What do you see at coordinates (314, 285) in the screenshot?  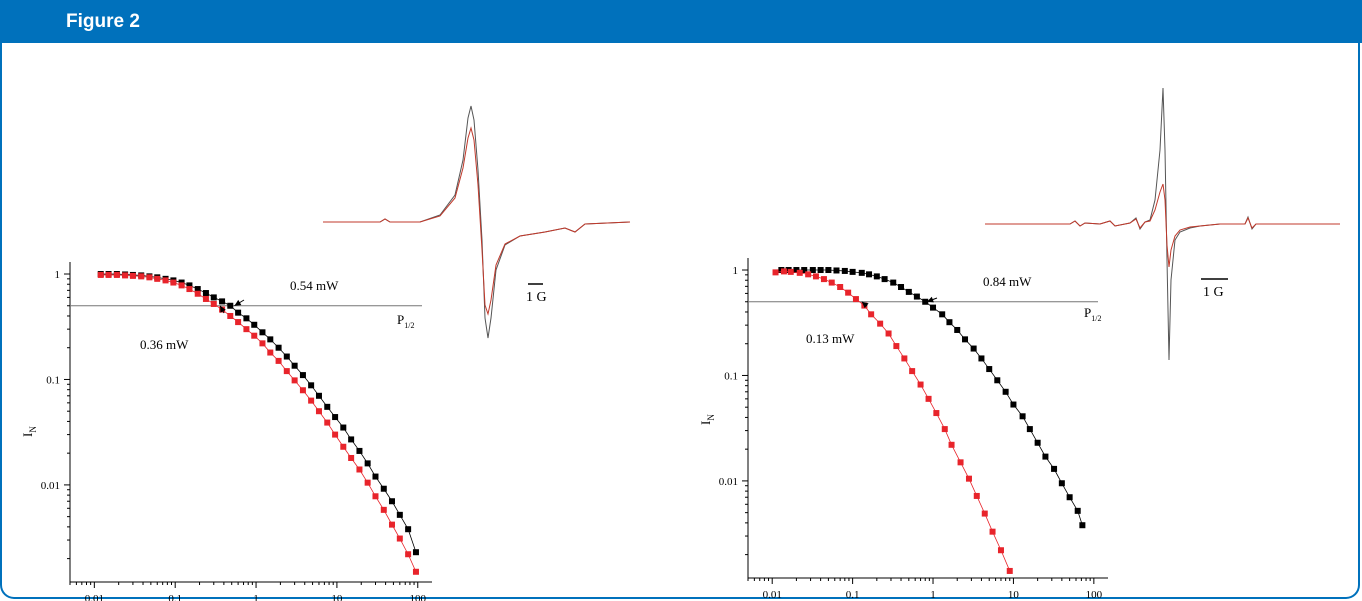 I see `annotation-label: 0.54 mW` at bounding box center [314, 285].